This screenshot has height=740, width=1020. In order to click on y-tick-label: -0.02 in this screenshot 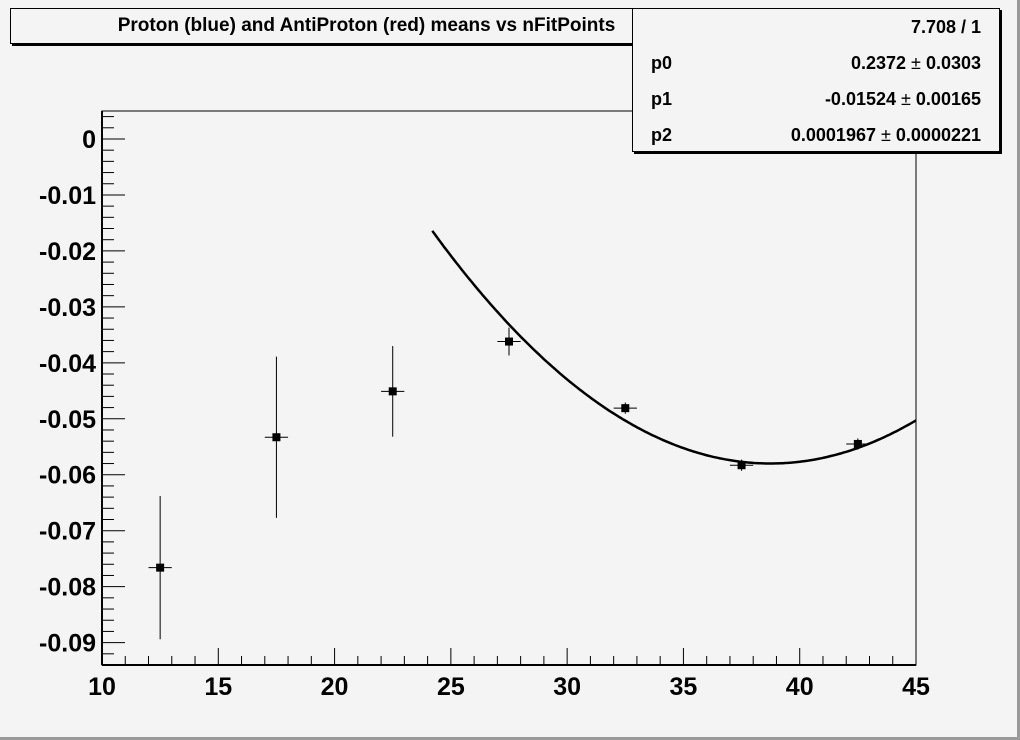, I will do `click(67, 252)`.